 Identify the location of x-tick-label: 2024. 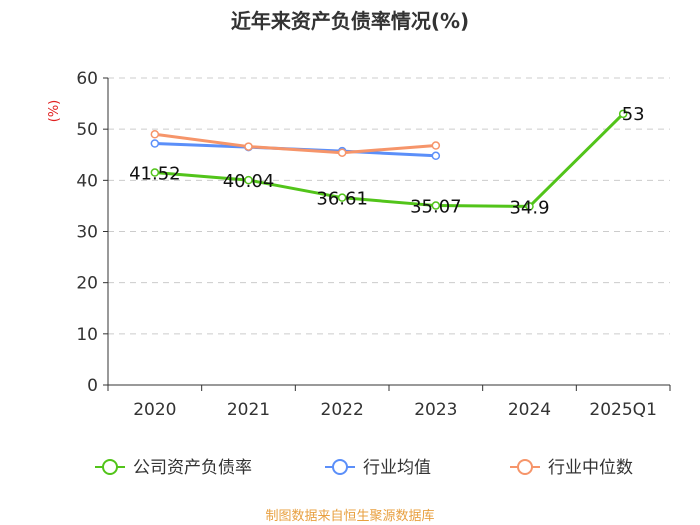
(529, 410).